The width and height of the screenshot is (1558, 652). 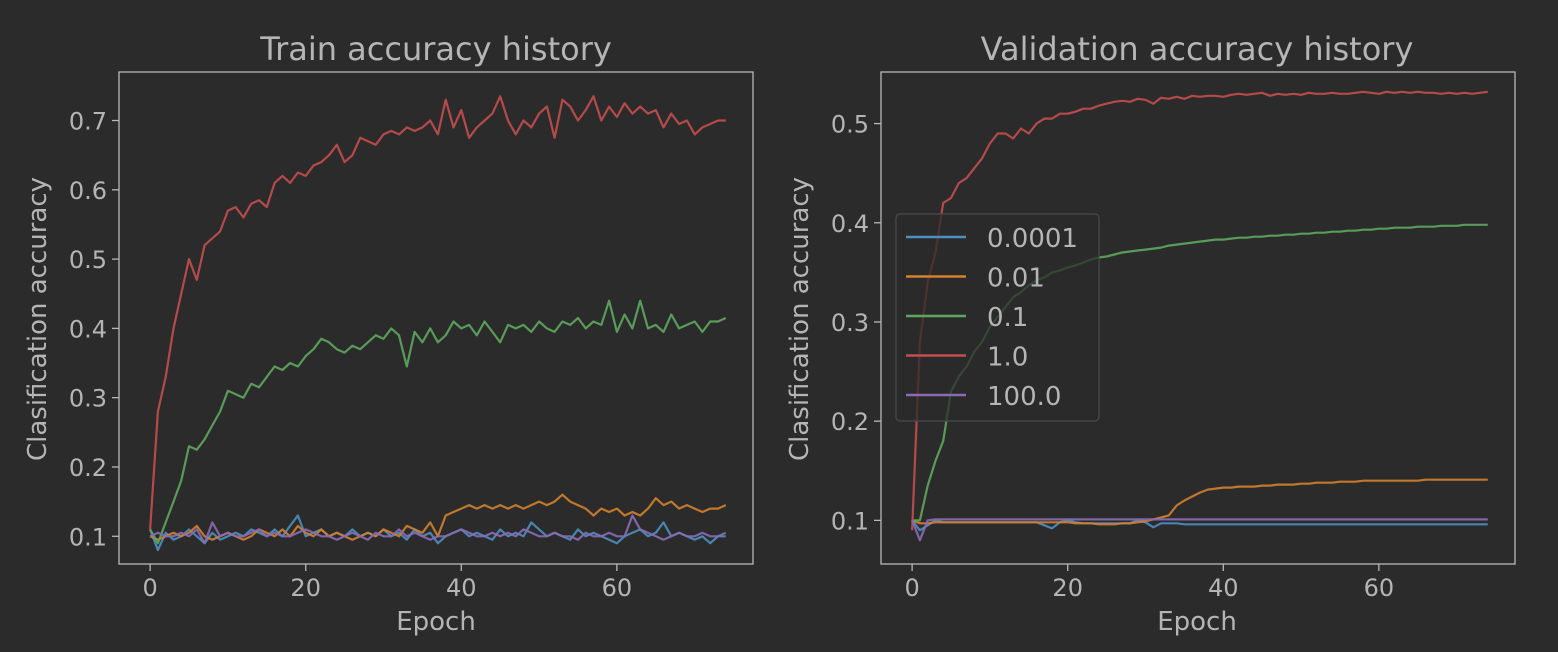 What do you see at coordinates (1032, 239) in the screenshot?
I see `legend-label: 0.0001` at bounding box center [1032, 239].